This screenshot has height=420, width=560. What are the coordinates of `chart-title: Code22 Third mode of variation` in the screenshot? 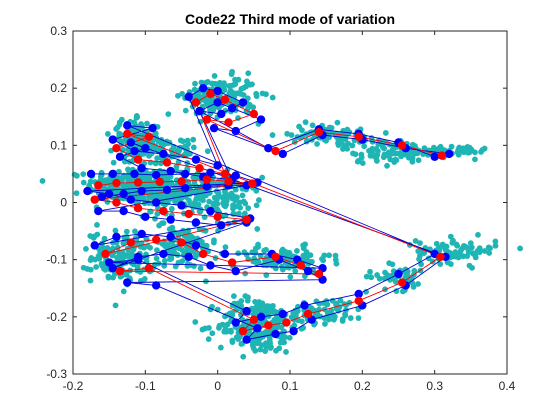 It's located at (290, 19).